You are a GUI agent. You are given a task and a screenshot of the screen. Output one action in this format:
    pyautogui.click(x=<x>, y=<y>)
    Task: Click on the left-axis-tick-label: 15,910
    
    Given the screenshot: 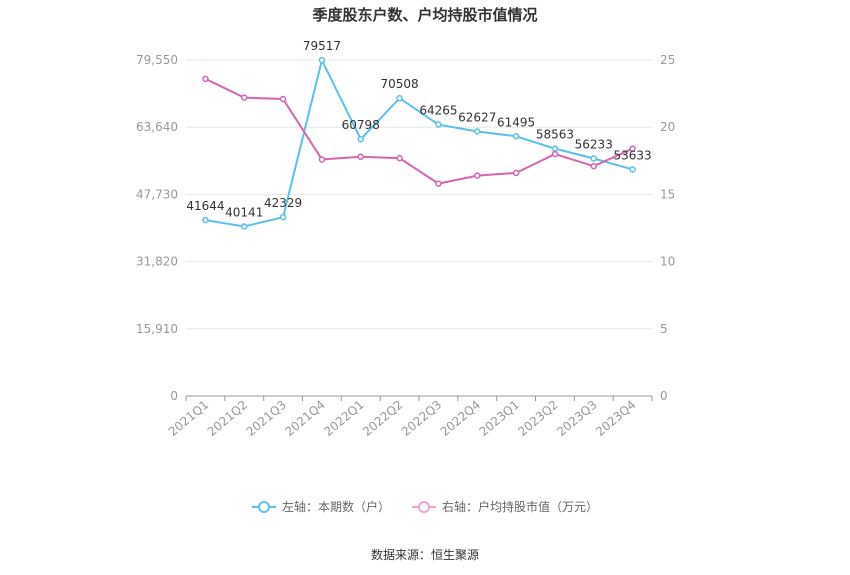 What is the action you would take?
    pyautogui.click(x=157, y=329)
    